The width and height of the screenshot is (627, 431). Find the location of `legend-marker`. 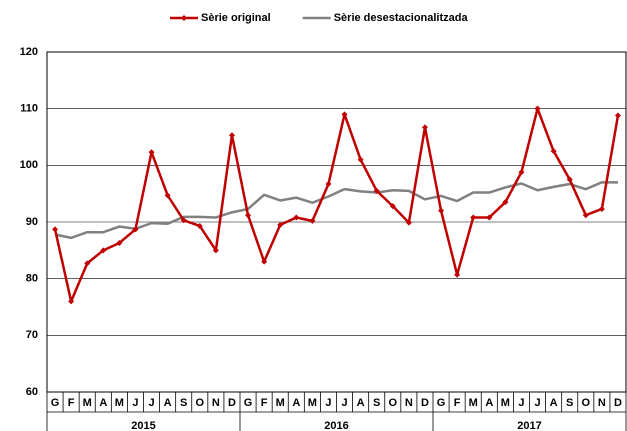

legend-marker is located at coordinates (184, 18).